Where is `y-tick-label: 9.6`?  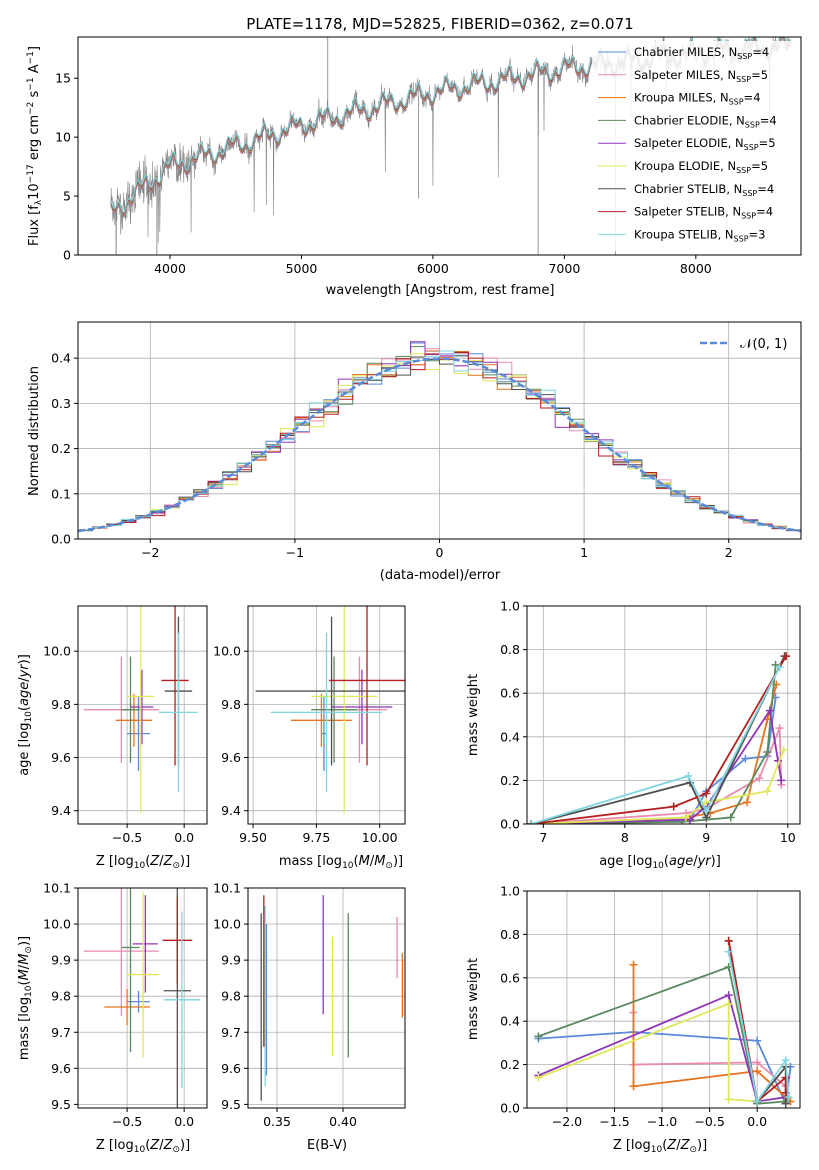 y-tick-label: 9.6 is located at coordinates (231, 1068).